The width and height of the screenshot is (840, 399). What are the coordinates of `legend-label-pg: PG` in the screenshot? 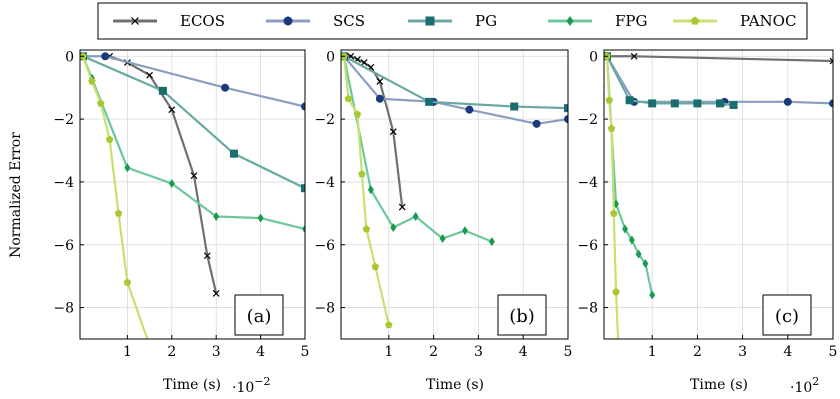 It's located at (486, 21).